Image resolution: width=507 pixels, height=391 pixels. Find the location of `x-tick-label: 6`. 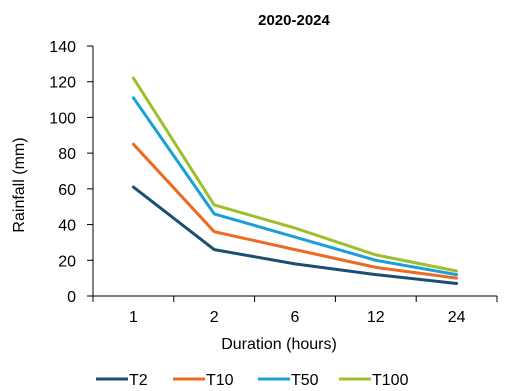

x-tick-label: 6 is located at coordinates (295, 317).